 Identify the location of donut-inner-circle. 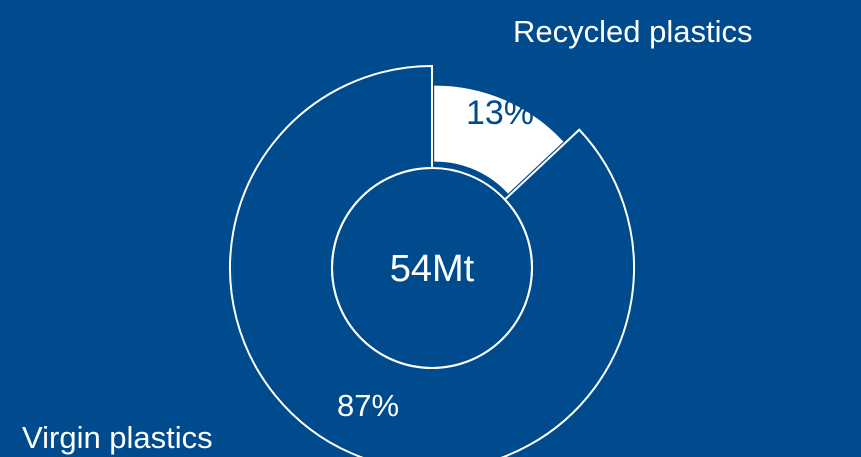
(432, 268).